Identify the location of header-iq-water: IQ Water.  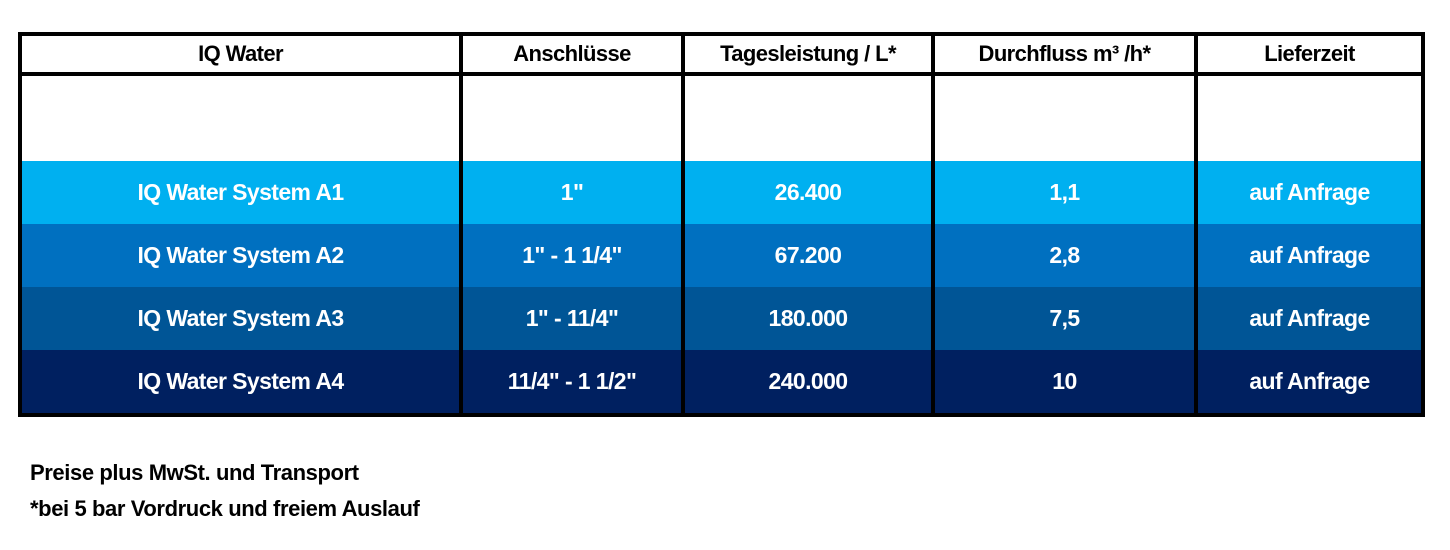
(240, 54).